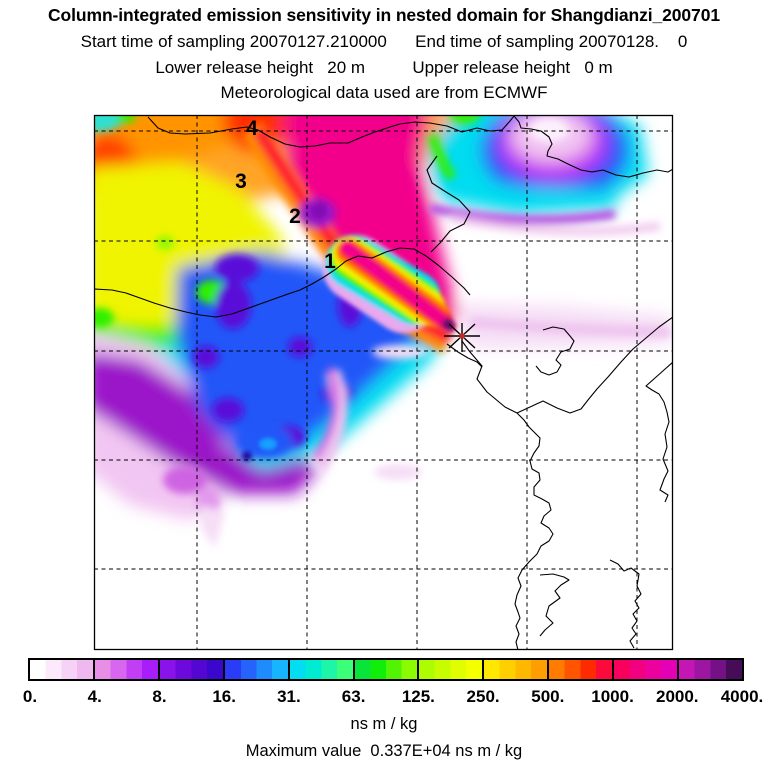 Image resolution: width=768 pixels, height=768 pixels. Describe the element at coordinates (612, 696) in the screenshot. I see `colorbar-tick-label: 1000.` at that location.